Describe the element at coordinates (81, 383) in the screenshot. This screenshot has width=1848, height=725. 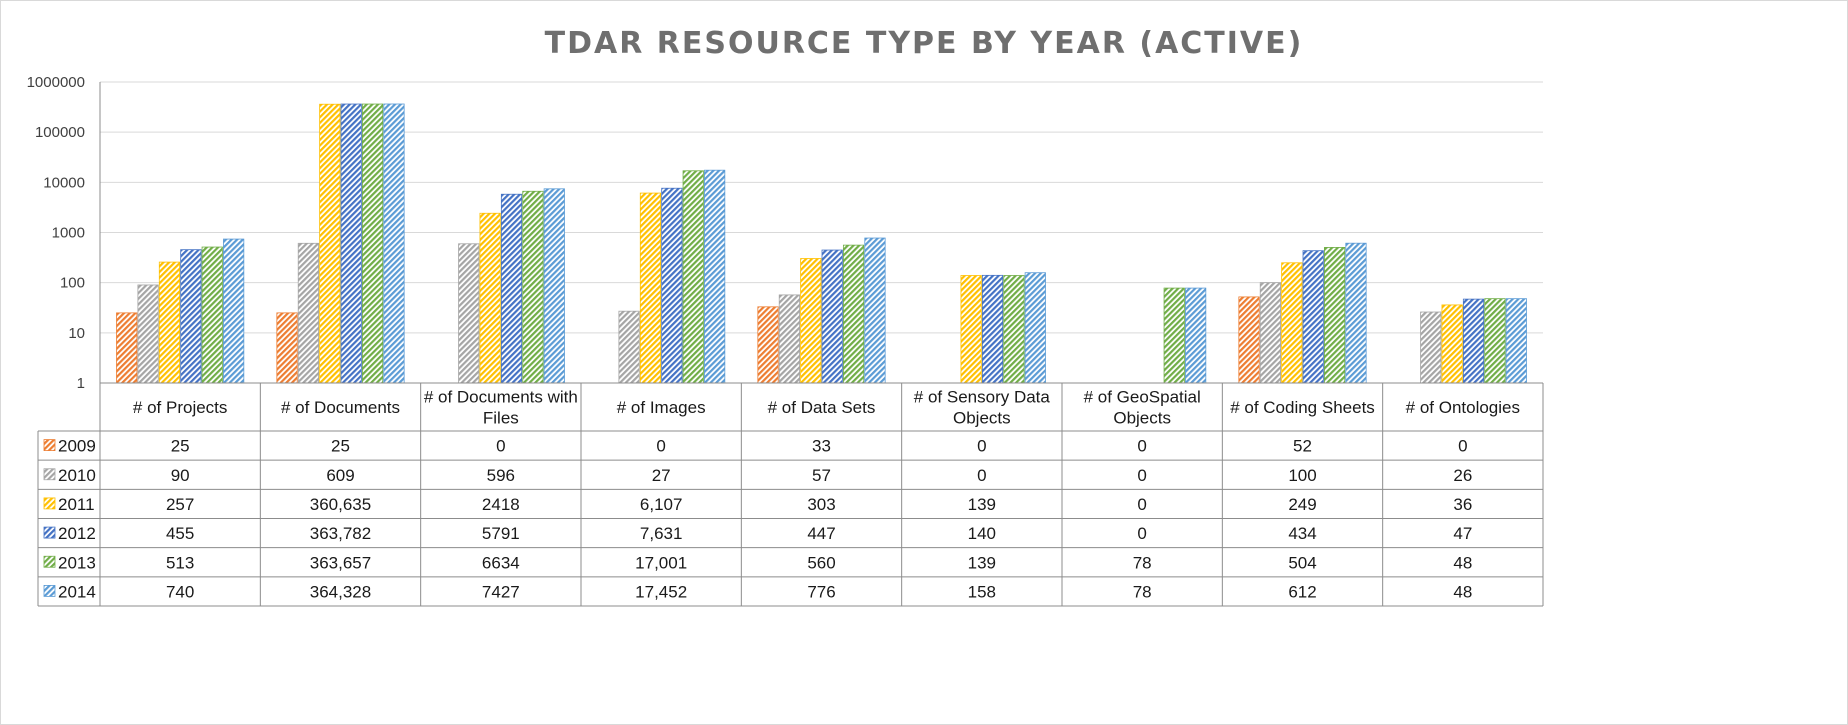
I see `y-tick-label: 1` at that location.